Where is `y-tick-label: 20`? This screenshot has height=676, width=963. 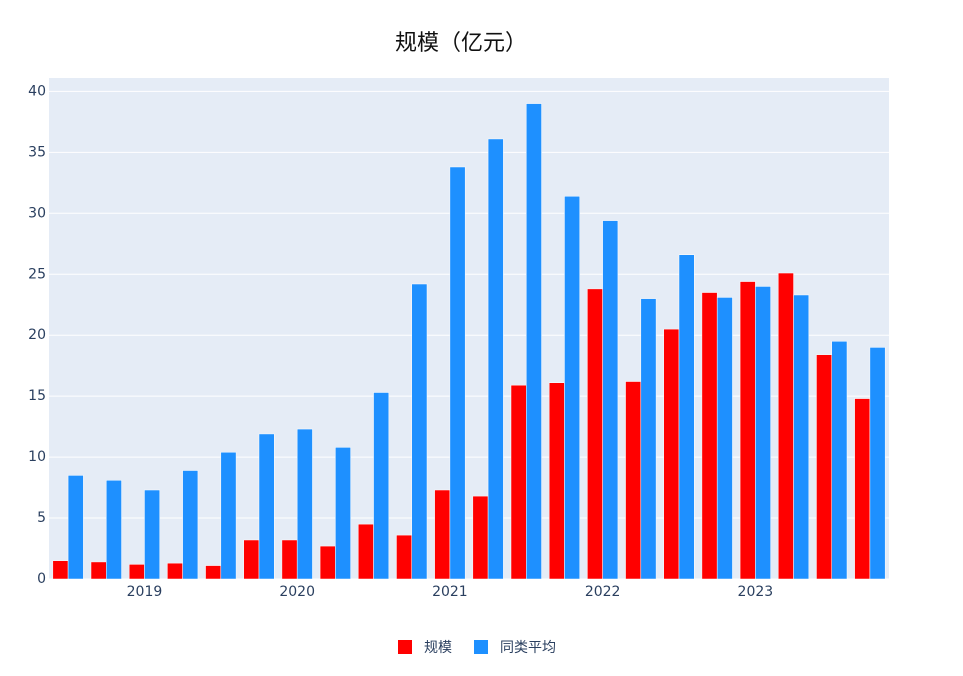
y-tick-label: 20 is located at coordinates (37, 335).